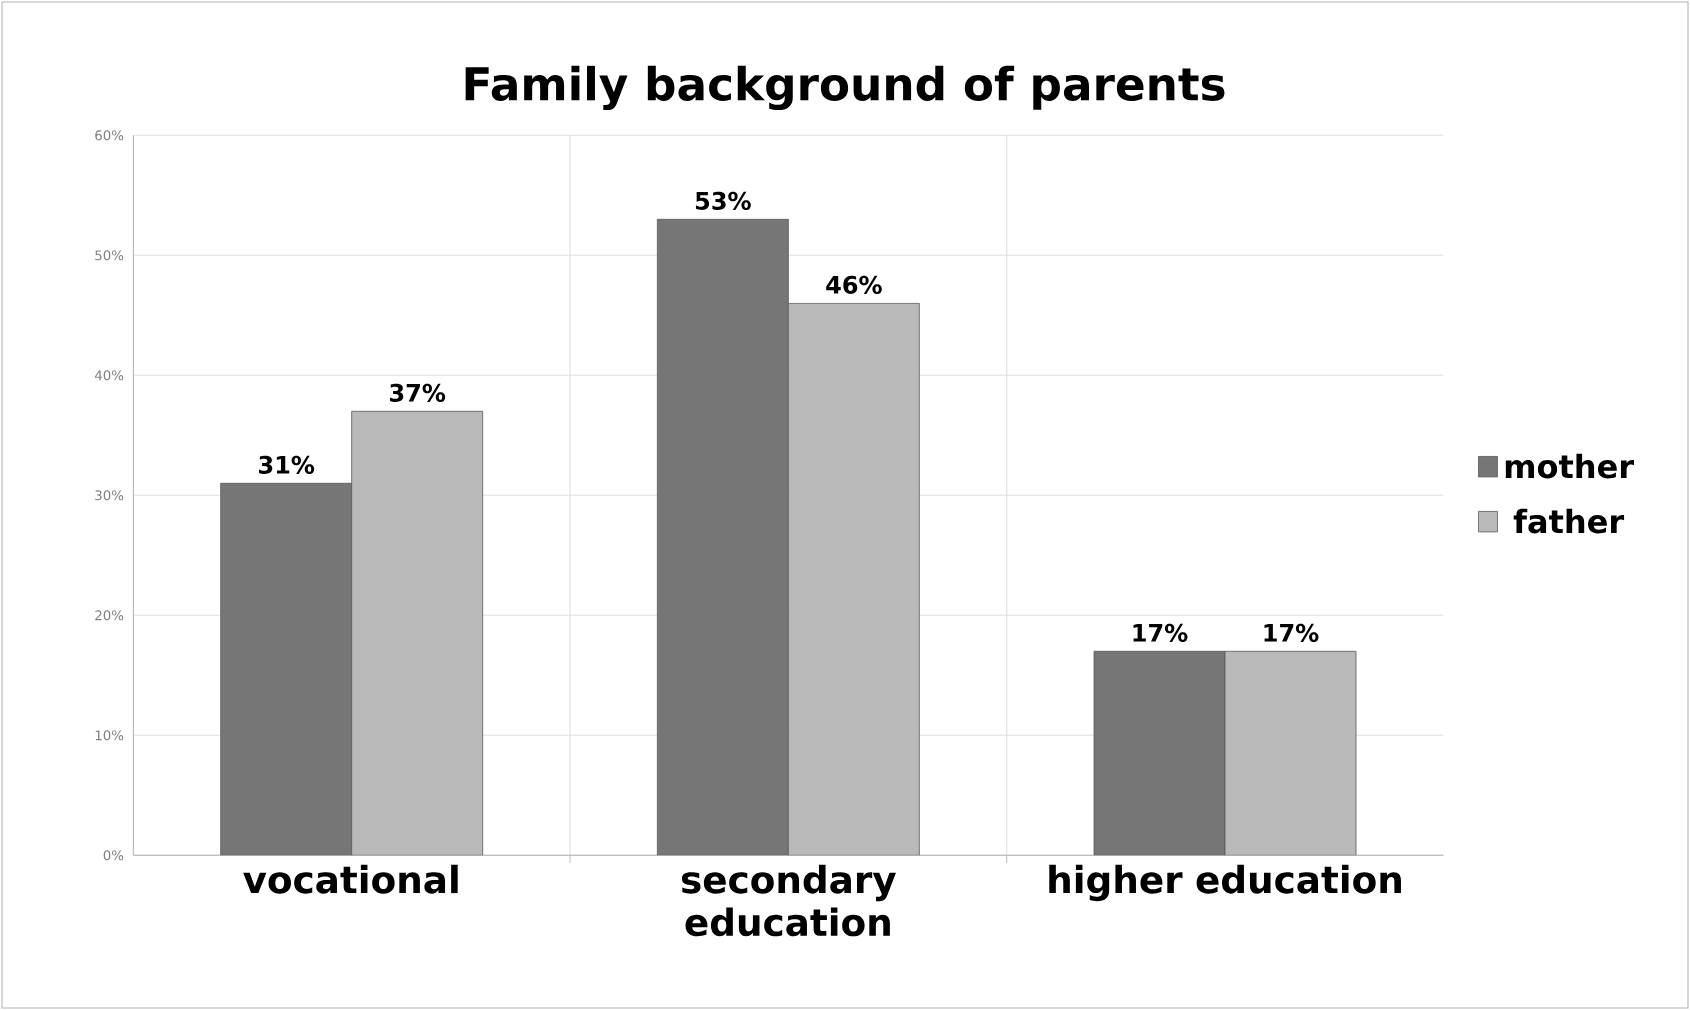 The width and height of the screenshot is (1690, 1010). I want to click on x-tick-label: secondary education, so click(788, 900).